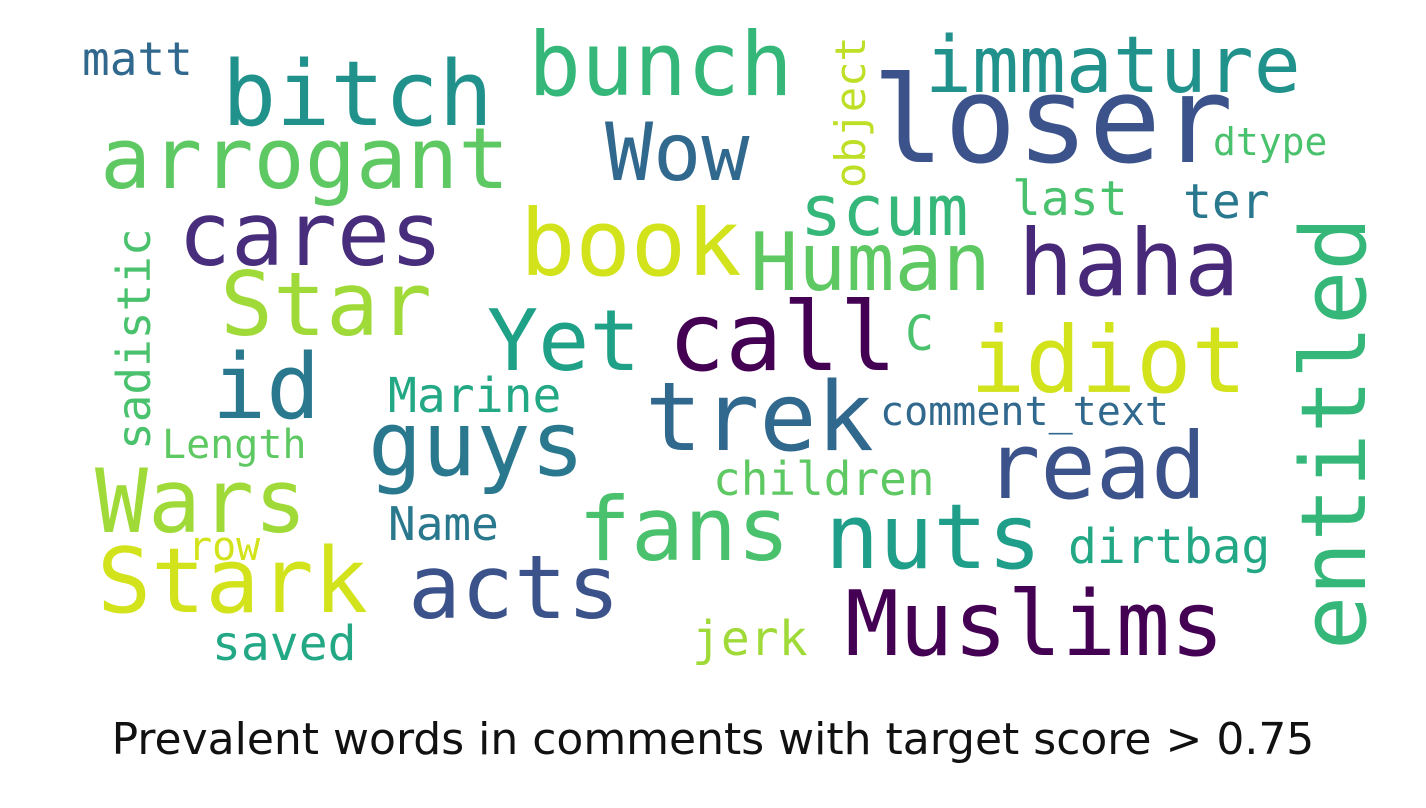 The image size is (1426, 808). What do you see at coordinates (1226, 202) in the screenshot?
I see `cloud-word-ter: ter` at bounding box center [1226, 202].